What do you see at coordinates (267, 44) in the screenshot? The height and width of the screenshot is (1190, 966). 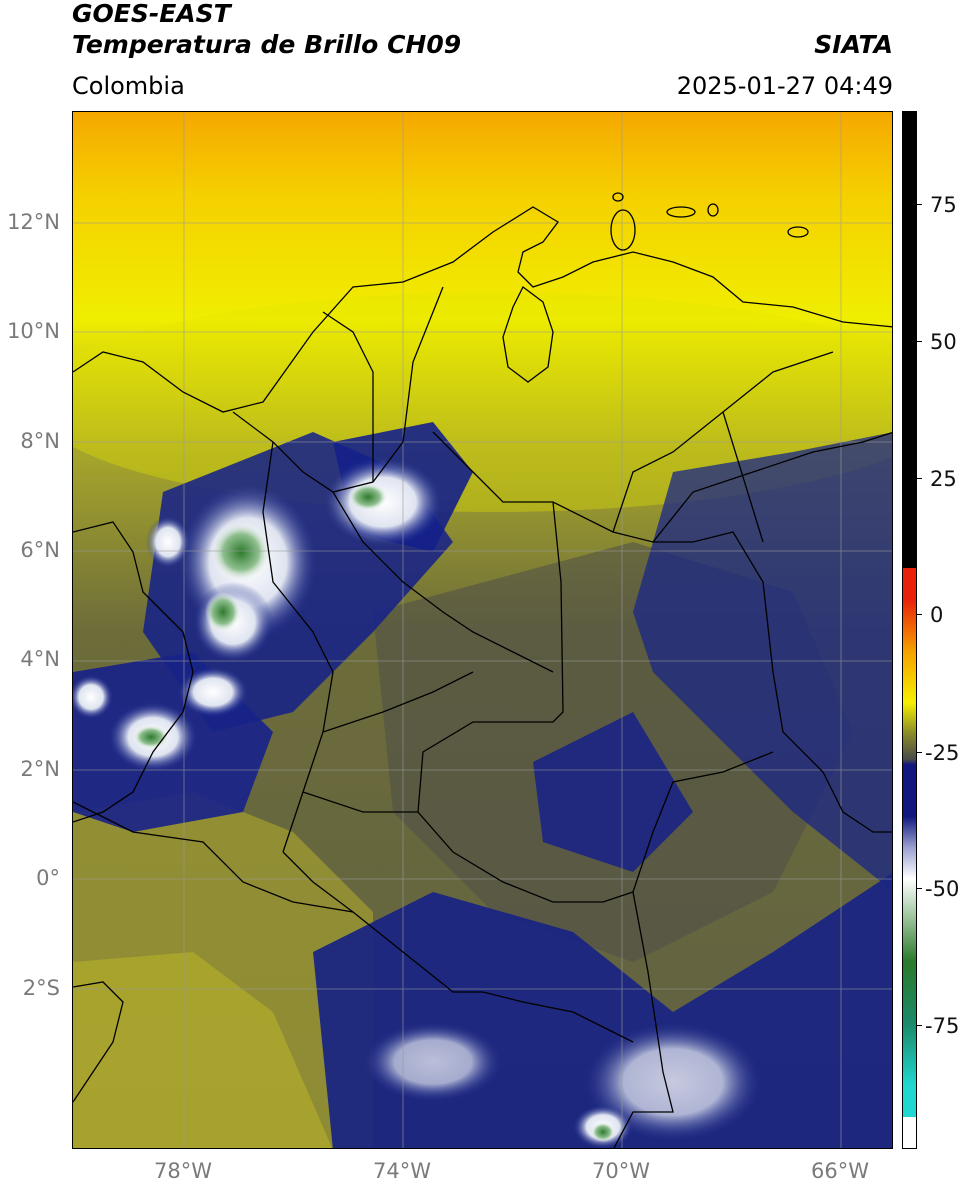 I see `product-title: Temperatura de Brillo CH09` at bounding box center [267, 44].